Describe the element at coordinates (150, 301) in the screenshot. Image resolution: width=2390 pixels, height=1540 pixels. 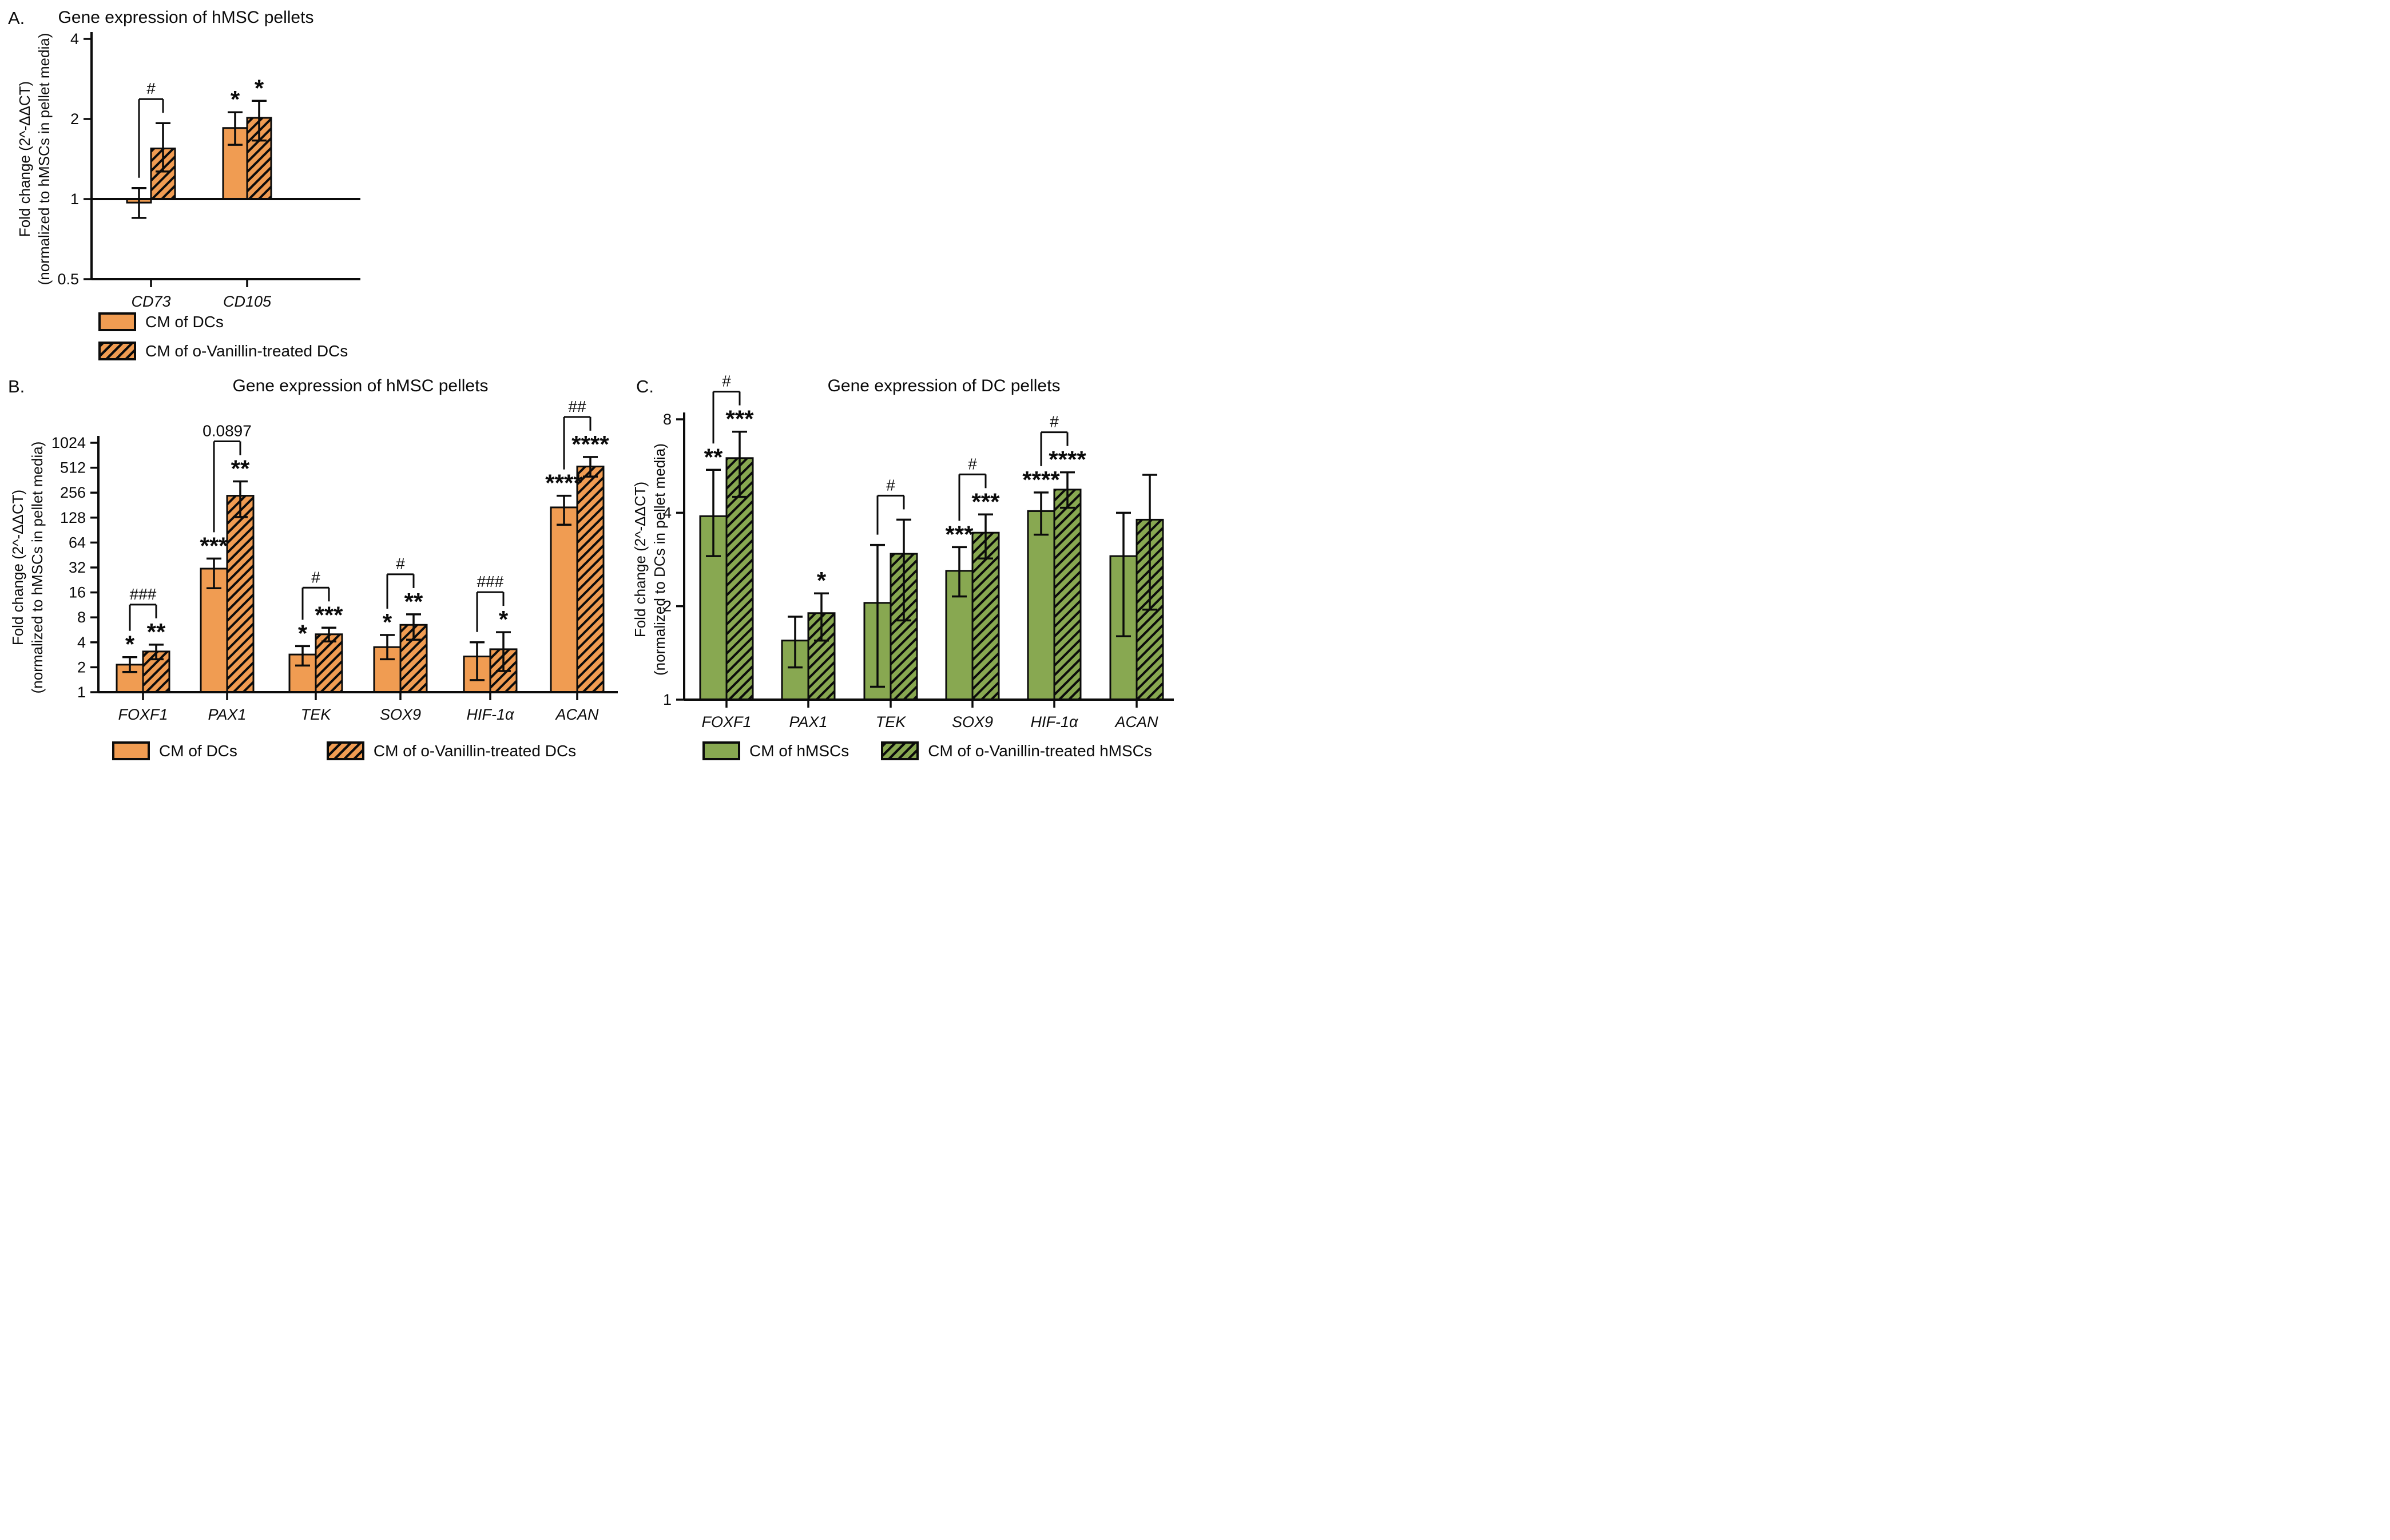
I see `category-label: CD73` at that location.